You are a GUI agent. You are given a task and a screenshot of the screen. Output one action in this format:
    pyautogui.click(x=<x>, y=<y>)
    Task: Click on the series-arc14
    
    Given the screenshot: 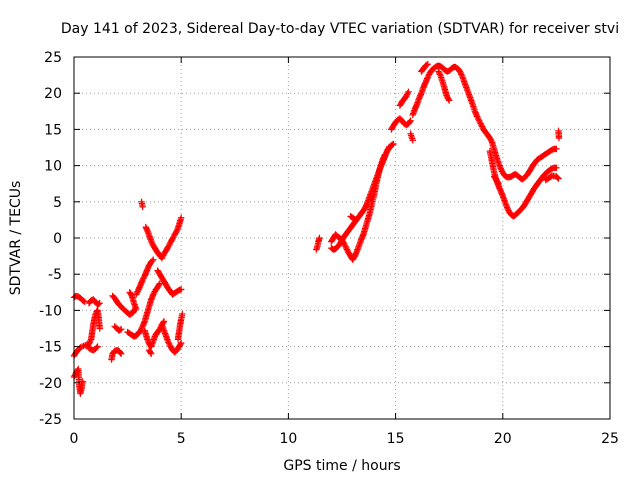 What is the action you would take?
    pyautogui.click(x=153, y=241)
    